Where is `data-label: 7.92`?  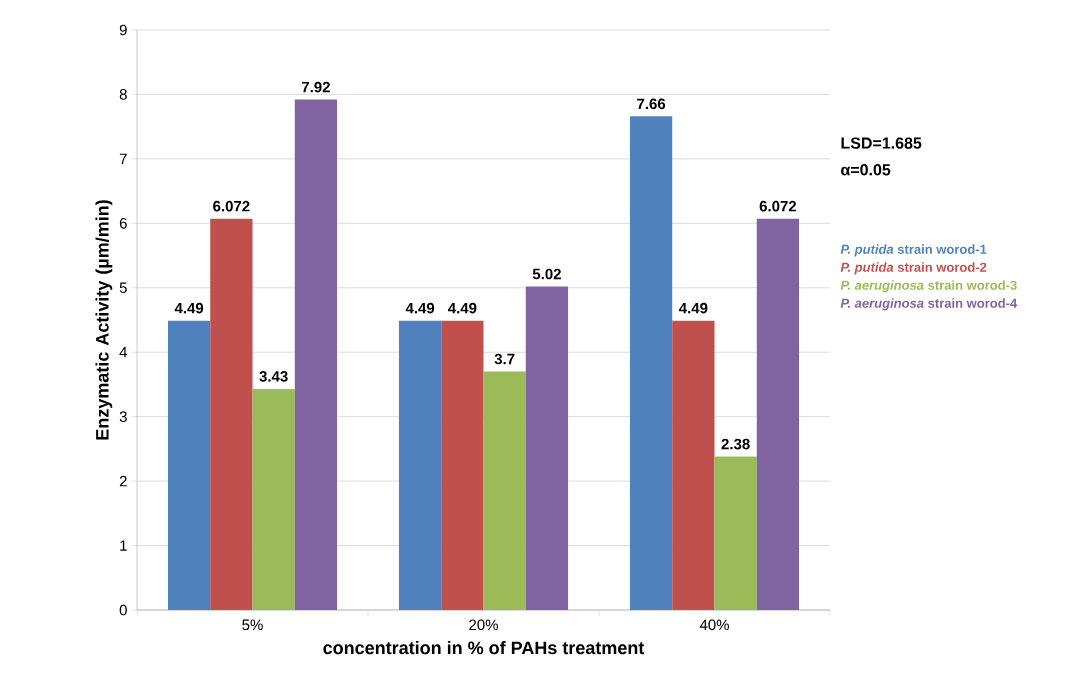 data-label: 7.92 is located at coordinates (315, 87).